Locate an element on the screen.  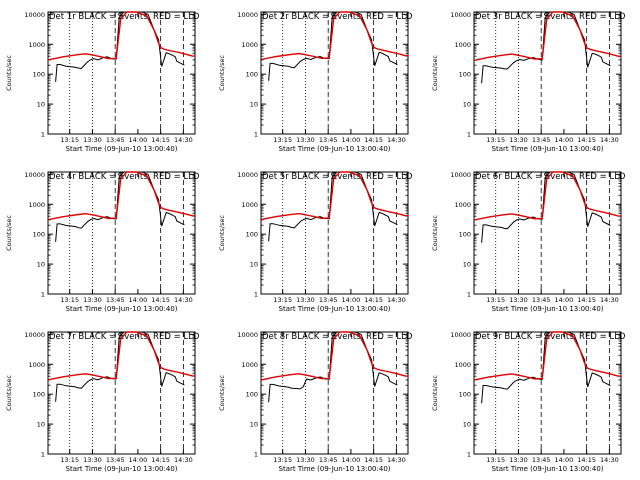
panel-title: Det 1r BLACK = Events, RED = LLD is located at coordinates (124, 17).